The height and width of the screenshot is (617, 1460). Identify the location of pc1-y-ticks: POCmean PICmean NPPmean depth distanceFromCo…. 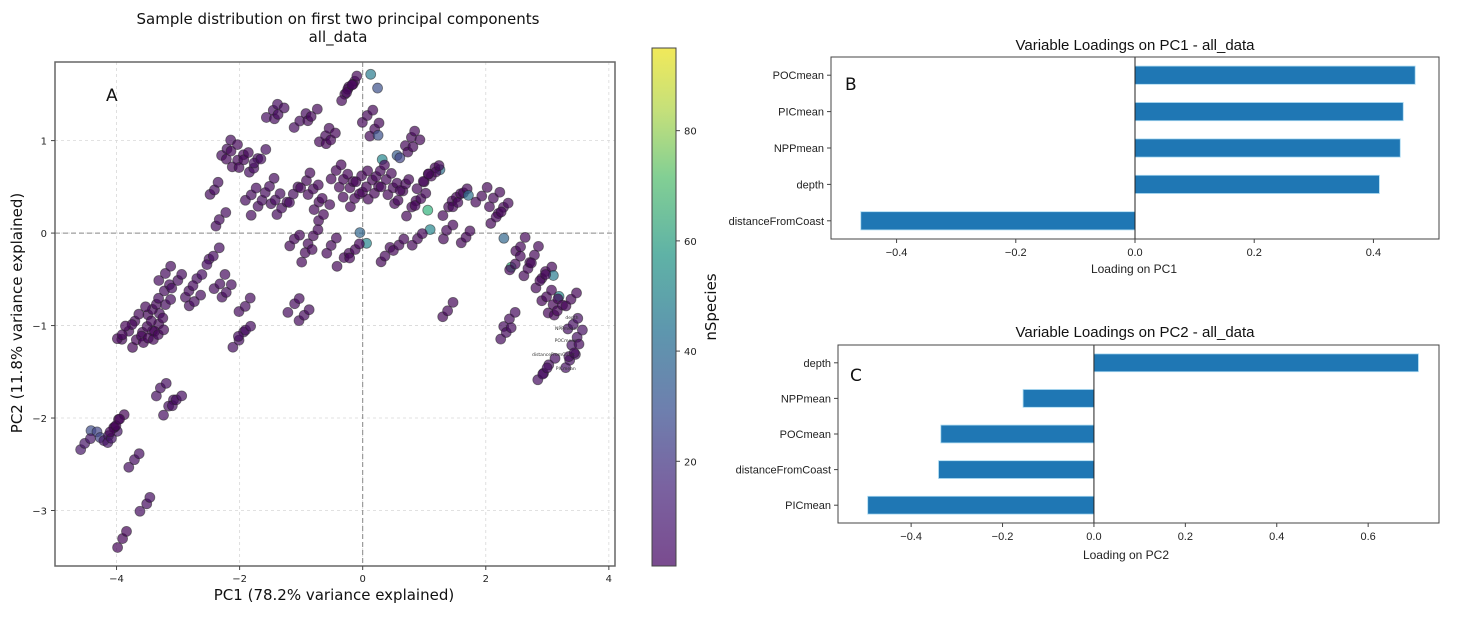
(780, 149).